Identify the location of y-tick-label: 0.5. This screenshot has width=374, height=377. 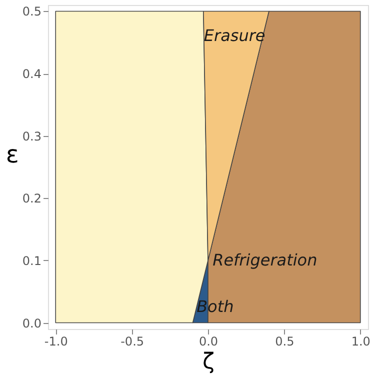
(32, 11).